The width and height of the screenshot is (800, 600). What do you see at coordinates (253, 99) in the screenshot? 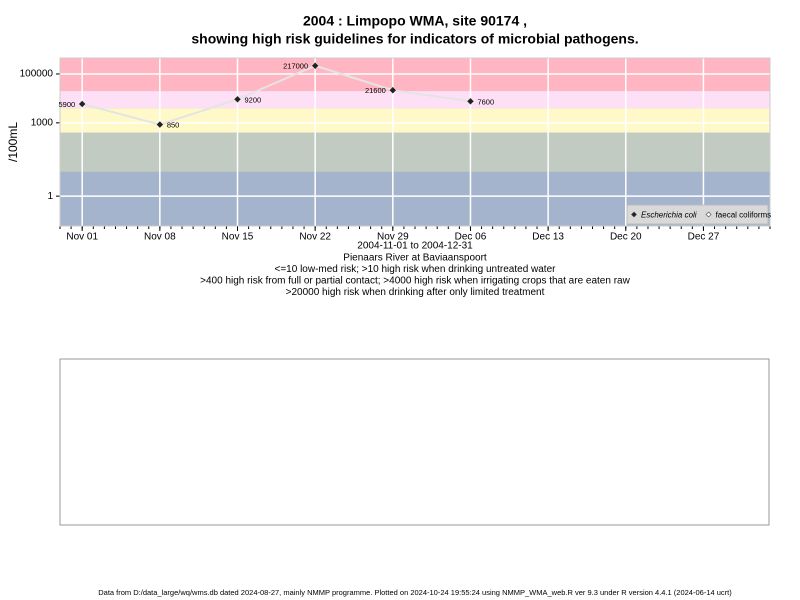
I see `data-label: 9200` at bounding box center [253, 99].